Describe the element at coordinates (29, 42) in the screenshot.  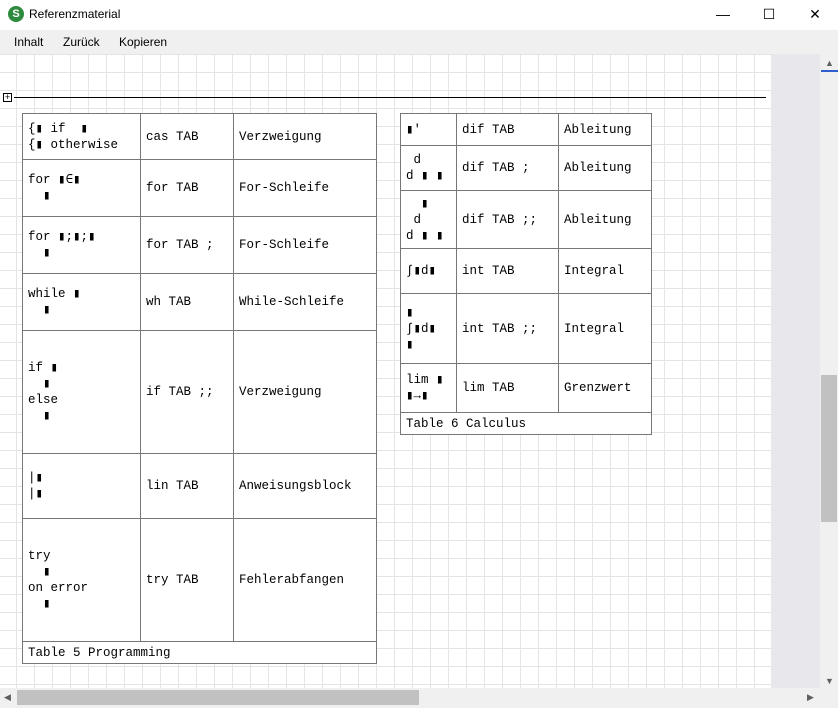
I see `menu-inhalt: Inhalt` at that location.